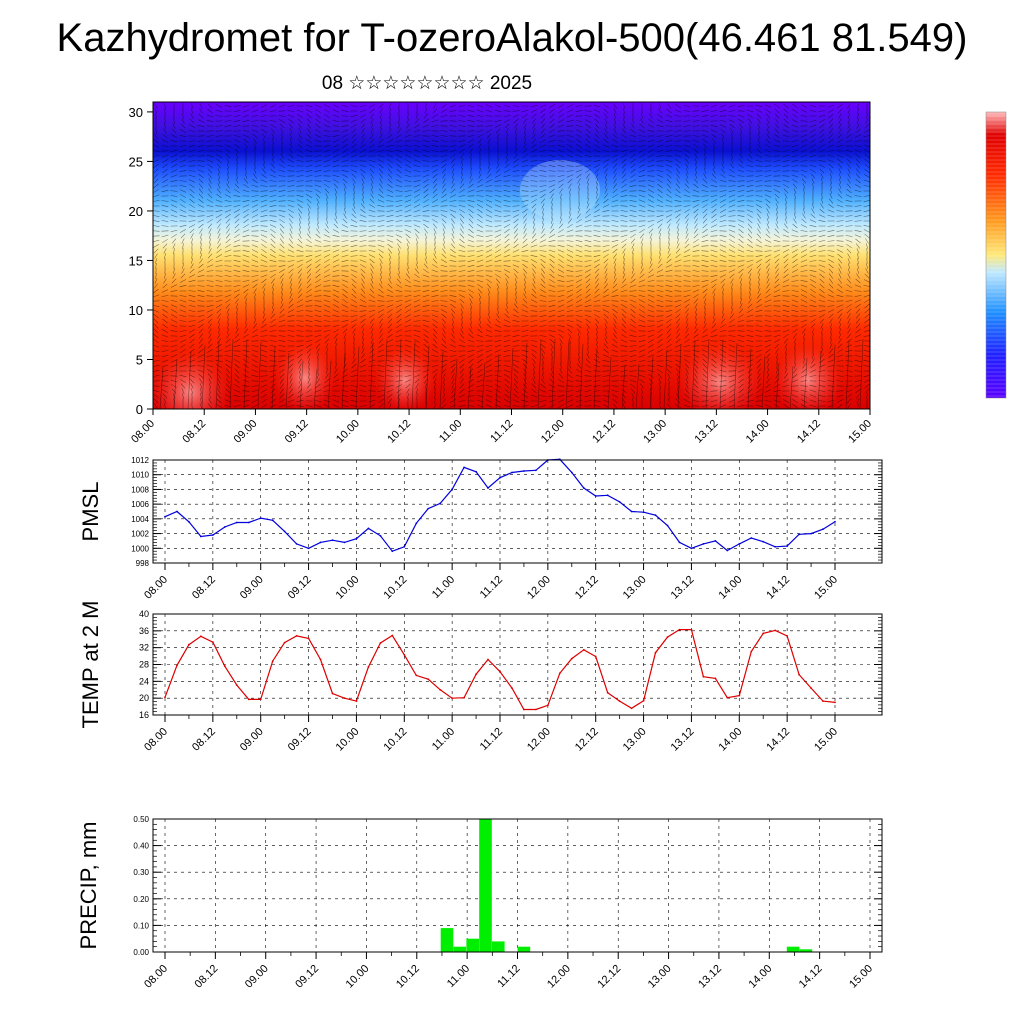 The height and width of the screenshot is (1024, 1024). What do you see at coordinates (136, 161) in the screenshot?
I see `y-tick-label: 25` at bounding box center [136, 161].